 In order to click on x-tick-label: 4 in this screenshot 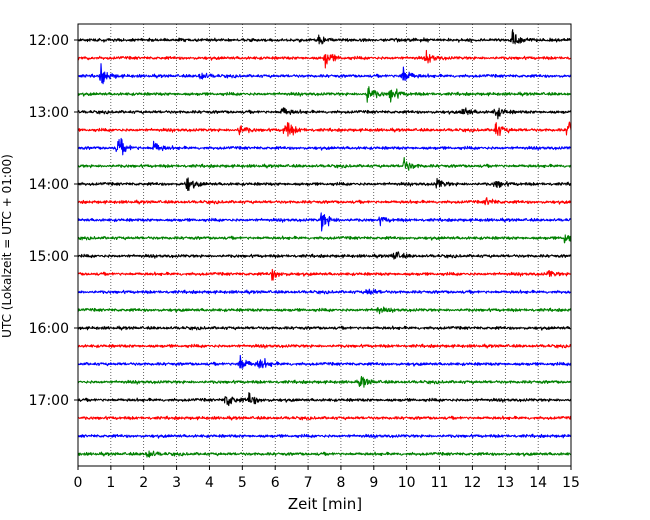, I will do `click(209, 483)`.